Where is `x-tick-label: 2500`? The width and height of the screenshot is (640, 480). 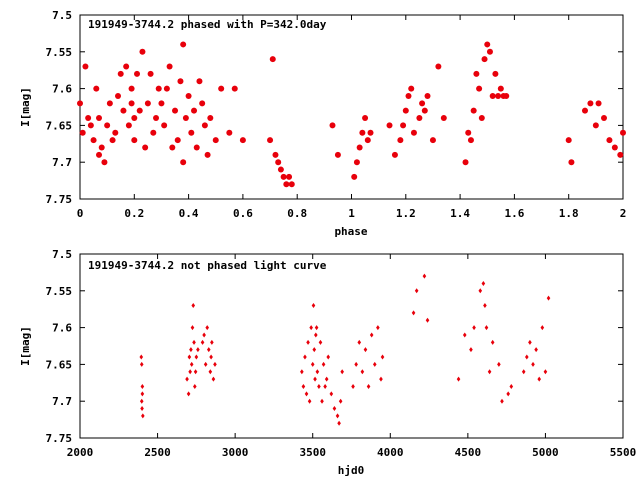
x-tick-label: 2500 is located at coordinates (157, 452).